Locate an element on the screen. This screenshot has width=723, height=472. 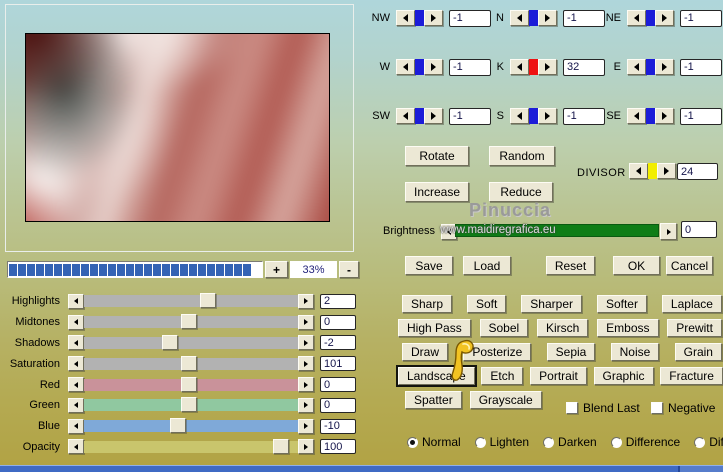
checkbox: Blend Last is located at coordinates (603, 408).